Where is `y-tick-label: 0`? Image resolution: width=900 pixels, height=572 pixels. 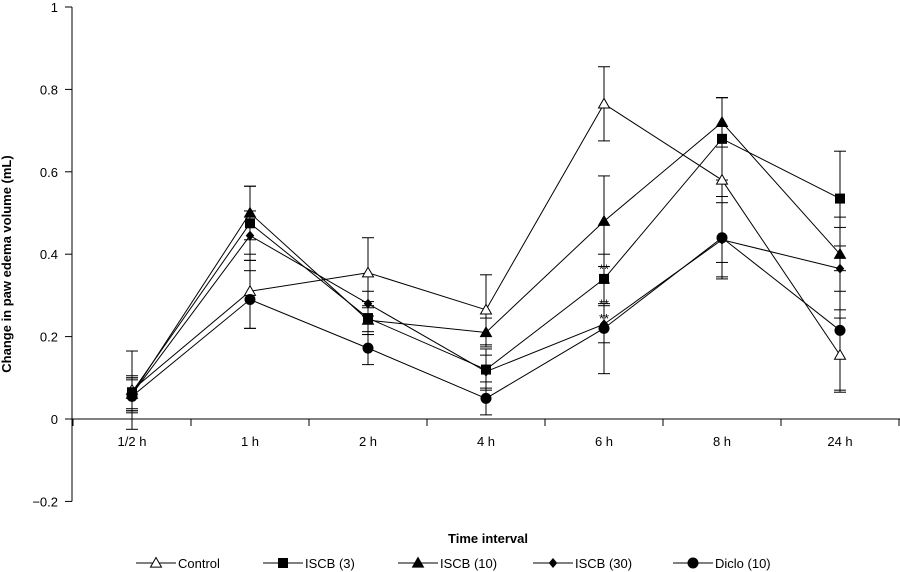
y-tick-label: 0 is located at coordinates (54, 419).